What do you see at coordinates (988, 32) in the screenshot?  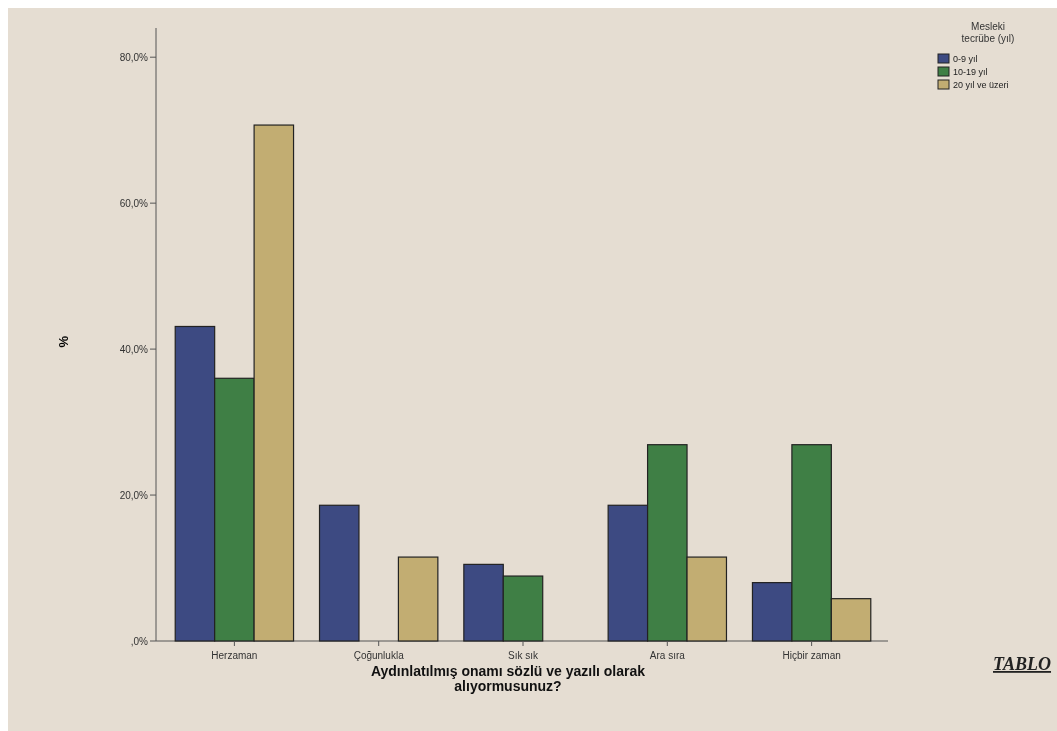 I see `legend-title: Mesleki tecrübe (yıl)` at bounding box center [988, 32].